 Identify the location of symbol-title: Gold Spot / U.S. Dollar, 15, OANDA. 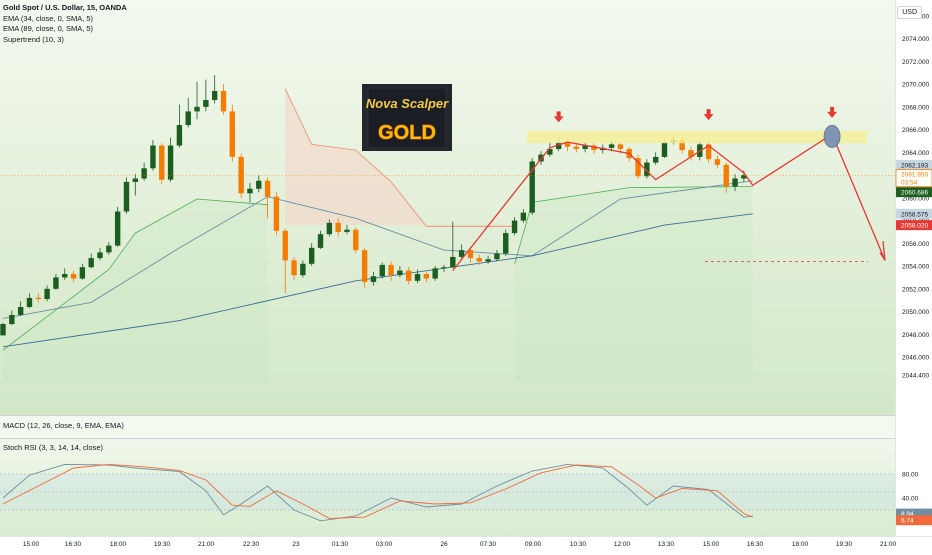
(65, 7).